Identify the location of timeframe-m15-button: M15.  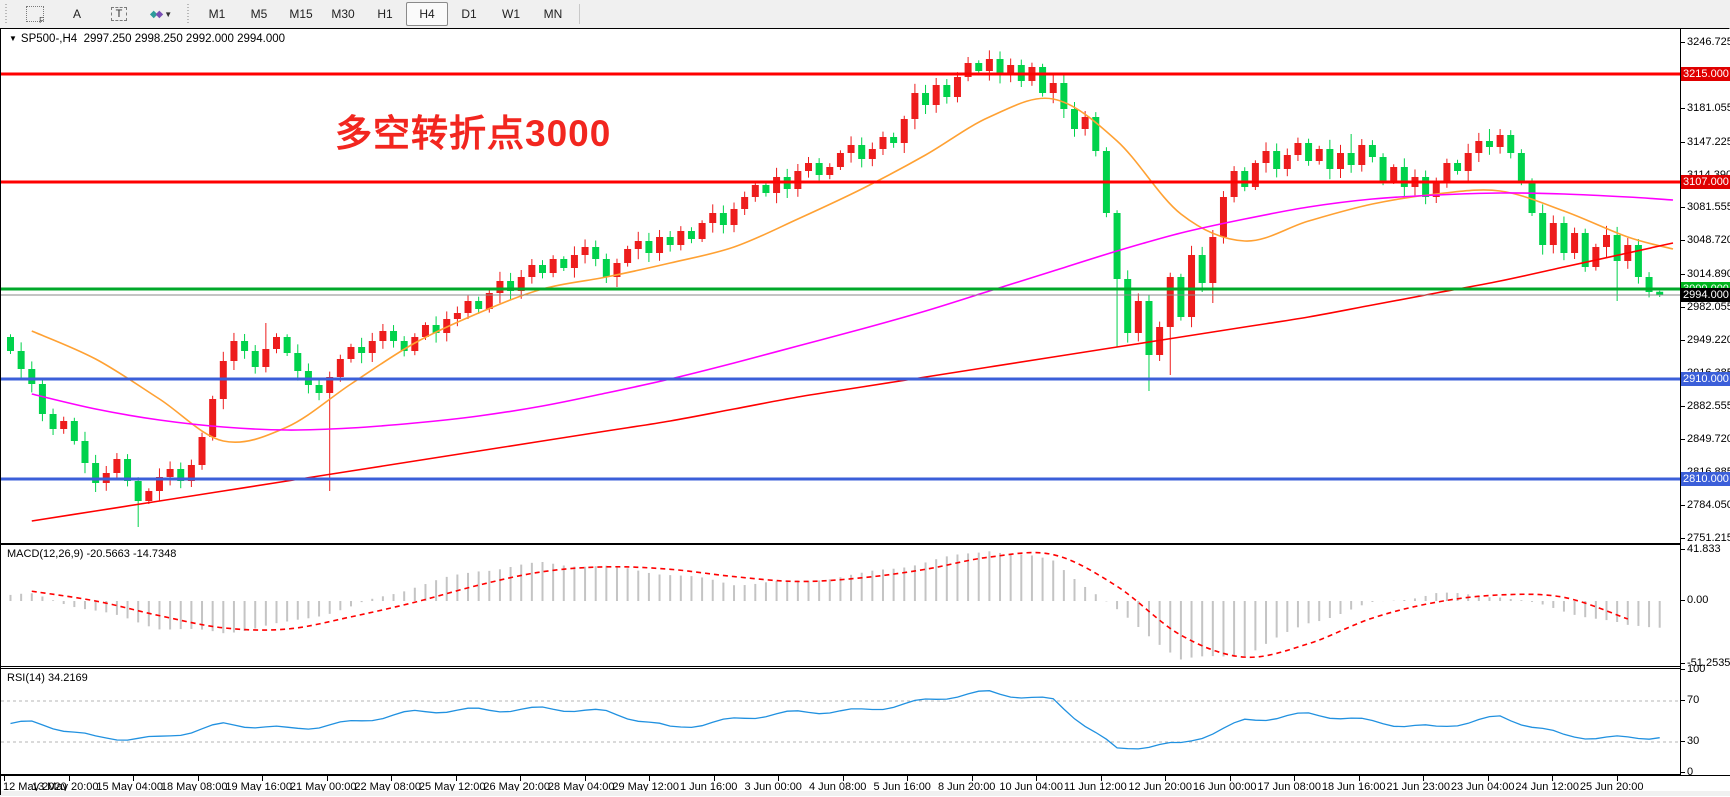
(301, 14).